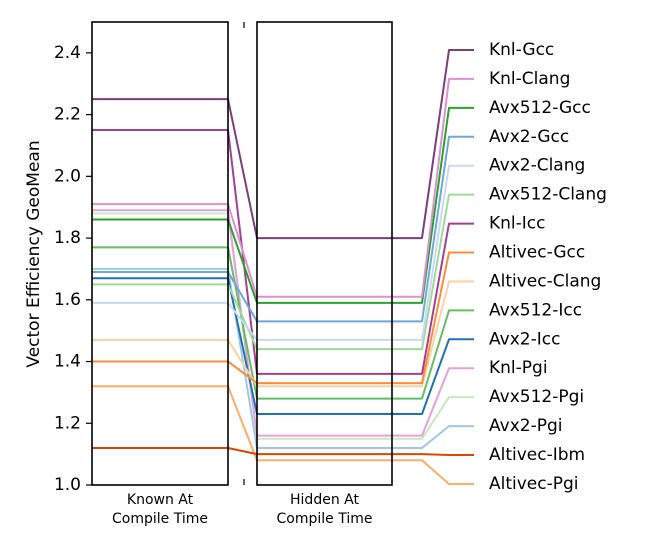  I want to click on series-line-altivec-gcc, so click(283, 318).